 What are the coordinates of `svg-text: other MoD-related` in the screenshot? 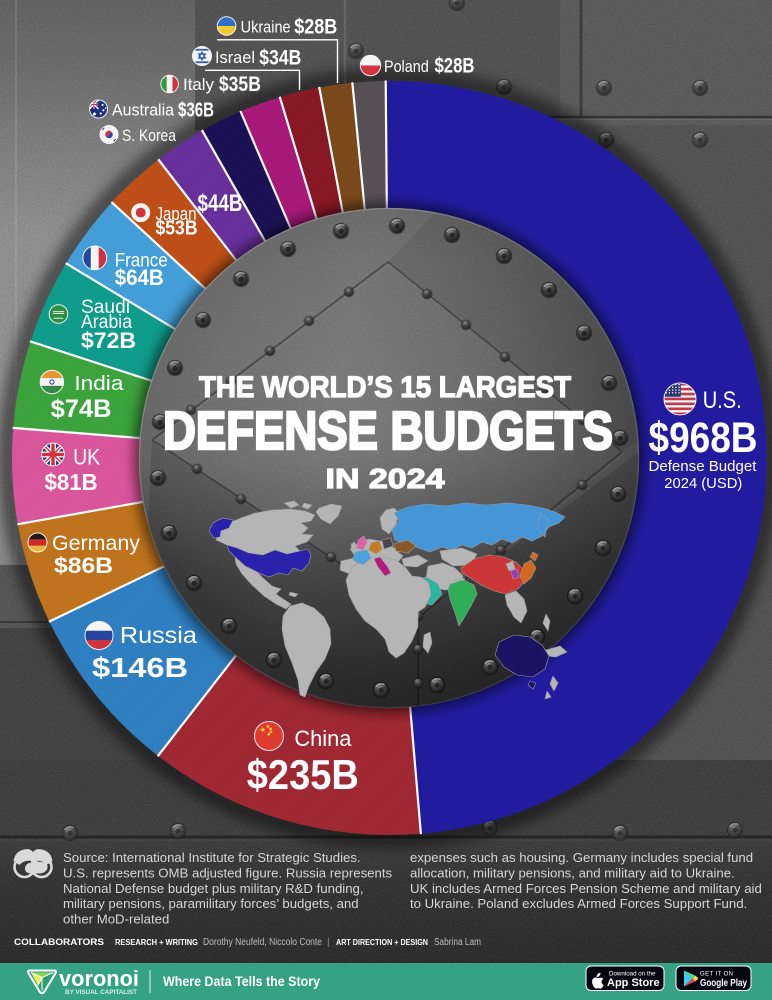 It's located at (116, 919).